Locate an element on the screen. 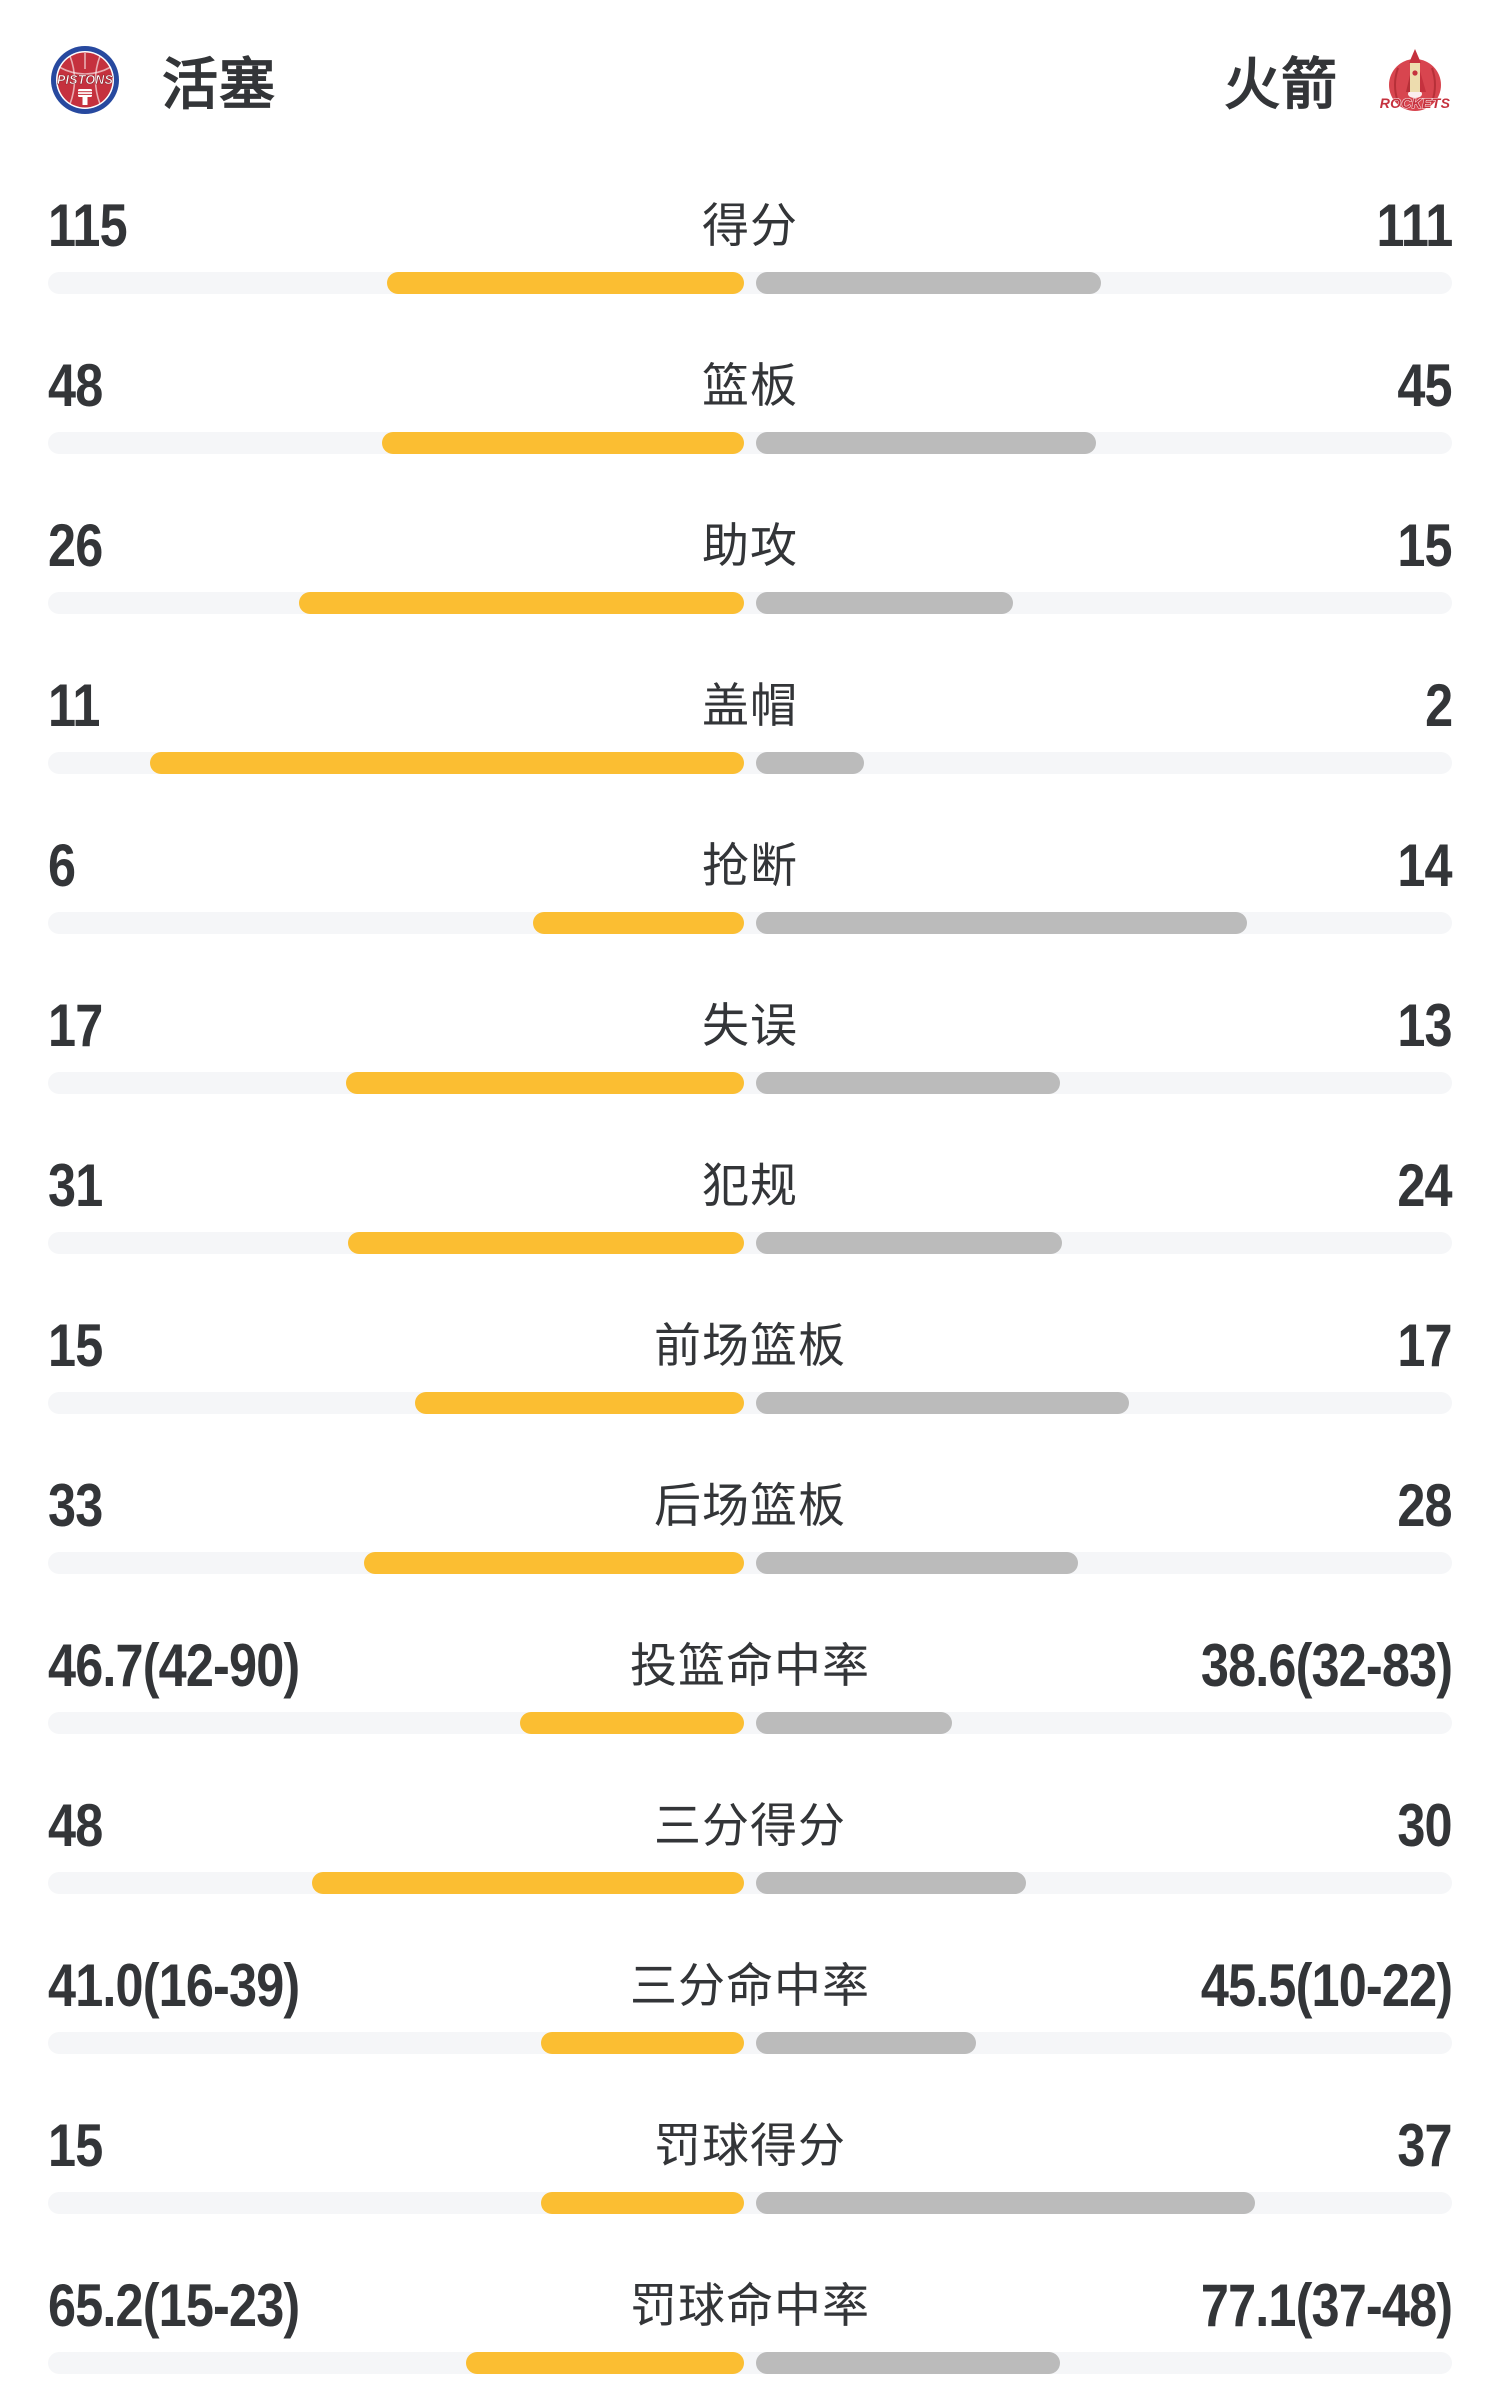 The height and width of the screenshot is (2400, 1500). stat-label: 篮板 is located at coordinates (750, 385).